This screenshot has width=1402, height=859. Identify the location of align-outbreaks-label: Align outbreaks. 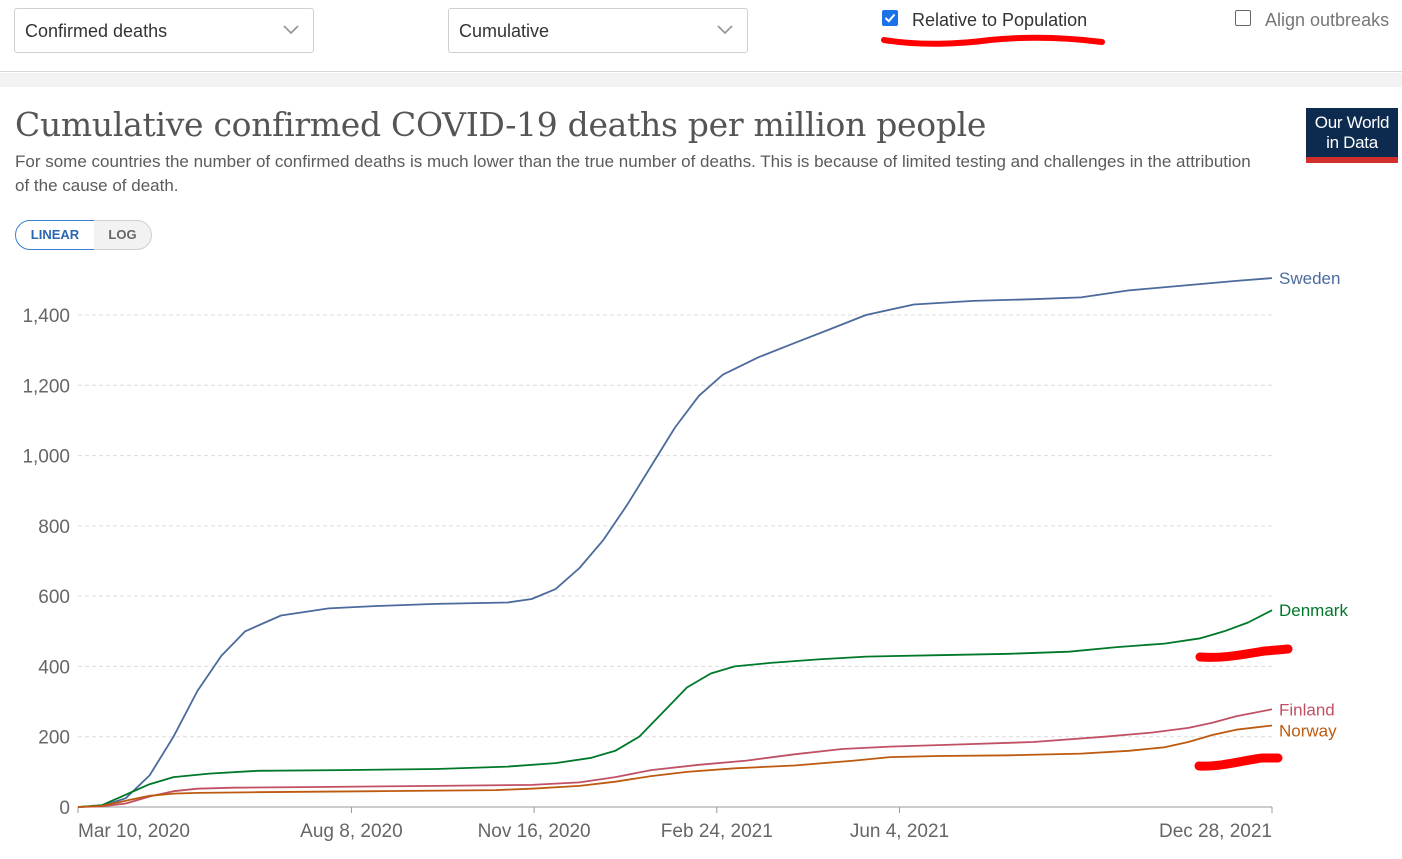
(1327, 20).